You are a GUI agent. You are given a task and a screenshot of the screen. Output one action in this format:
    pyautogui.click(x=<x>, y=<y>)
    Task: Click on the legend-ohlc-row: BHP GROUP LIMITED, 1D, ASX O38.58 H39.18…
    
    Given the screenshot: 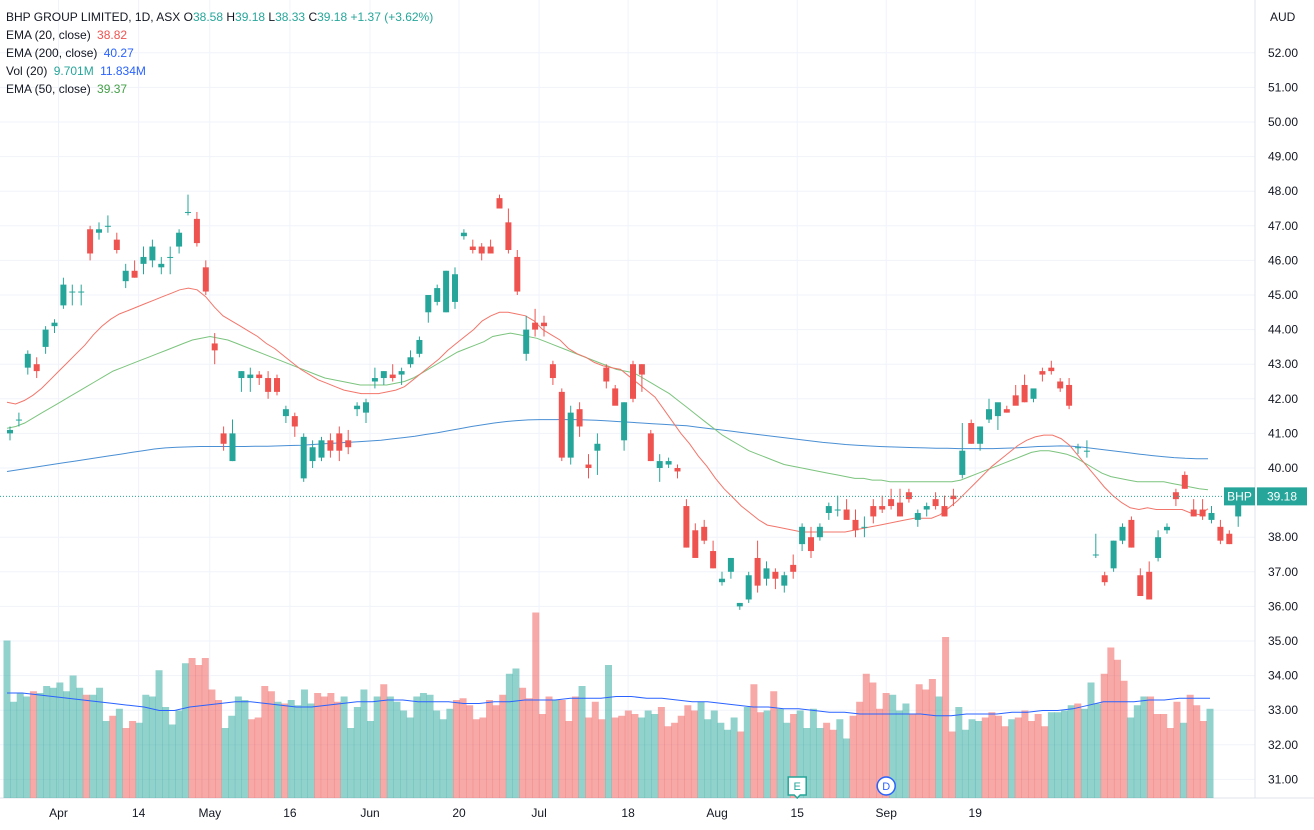 What is the action you would take?
    pyautogui.click(x=219, y=17)
    